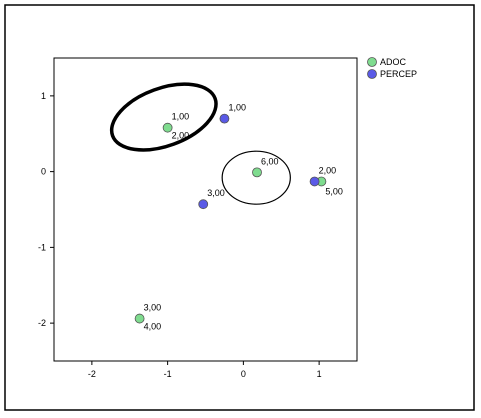 The width and height of the screenshot is (481, 418). What do you see at coordinates (372, 62) in the screenshot?
I see `legend-marker-adoc` at bounding box center [372, 62].